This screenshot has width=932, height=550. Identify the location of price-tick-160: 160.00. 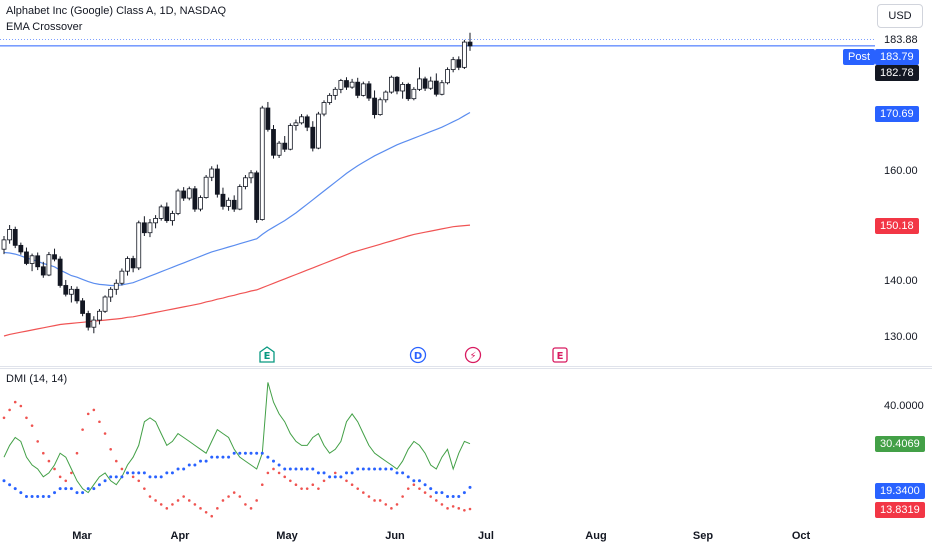
(901, 171).